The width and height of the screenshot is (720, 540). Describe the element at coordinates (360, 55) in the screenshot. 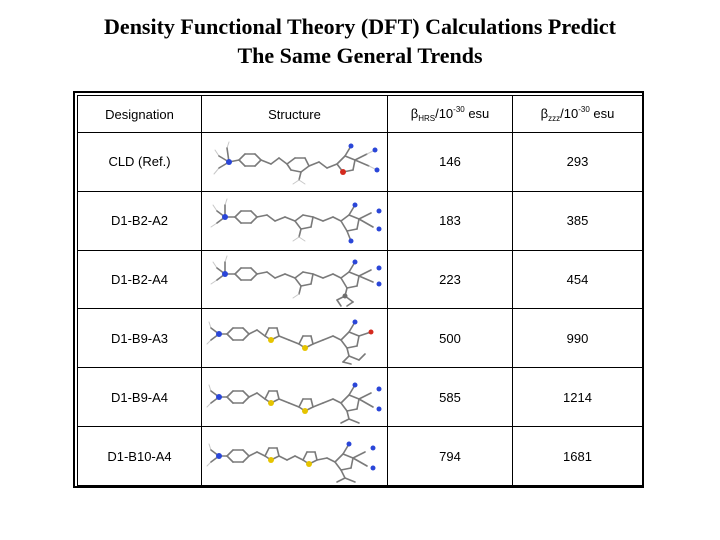

I see `title-line-2: The Same General Trends` at that location.